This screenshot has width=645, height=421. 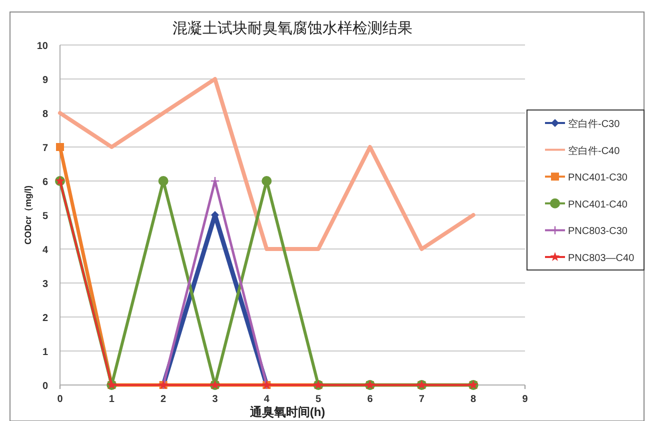 What do you see at coordinates (60, 399) in the screenshot?
I see `x-tick-label: 0` at bounding box center [60, 399].